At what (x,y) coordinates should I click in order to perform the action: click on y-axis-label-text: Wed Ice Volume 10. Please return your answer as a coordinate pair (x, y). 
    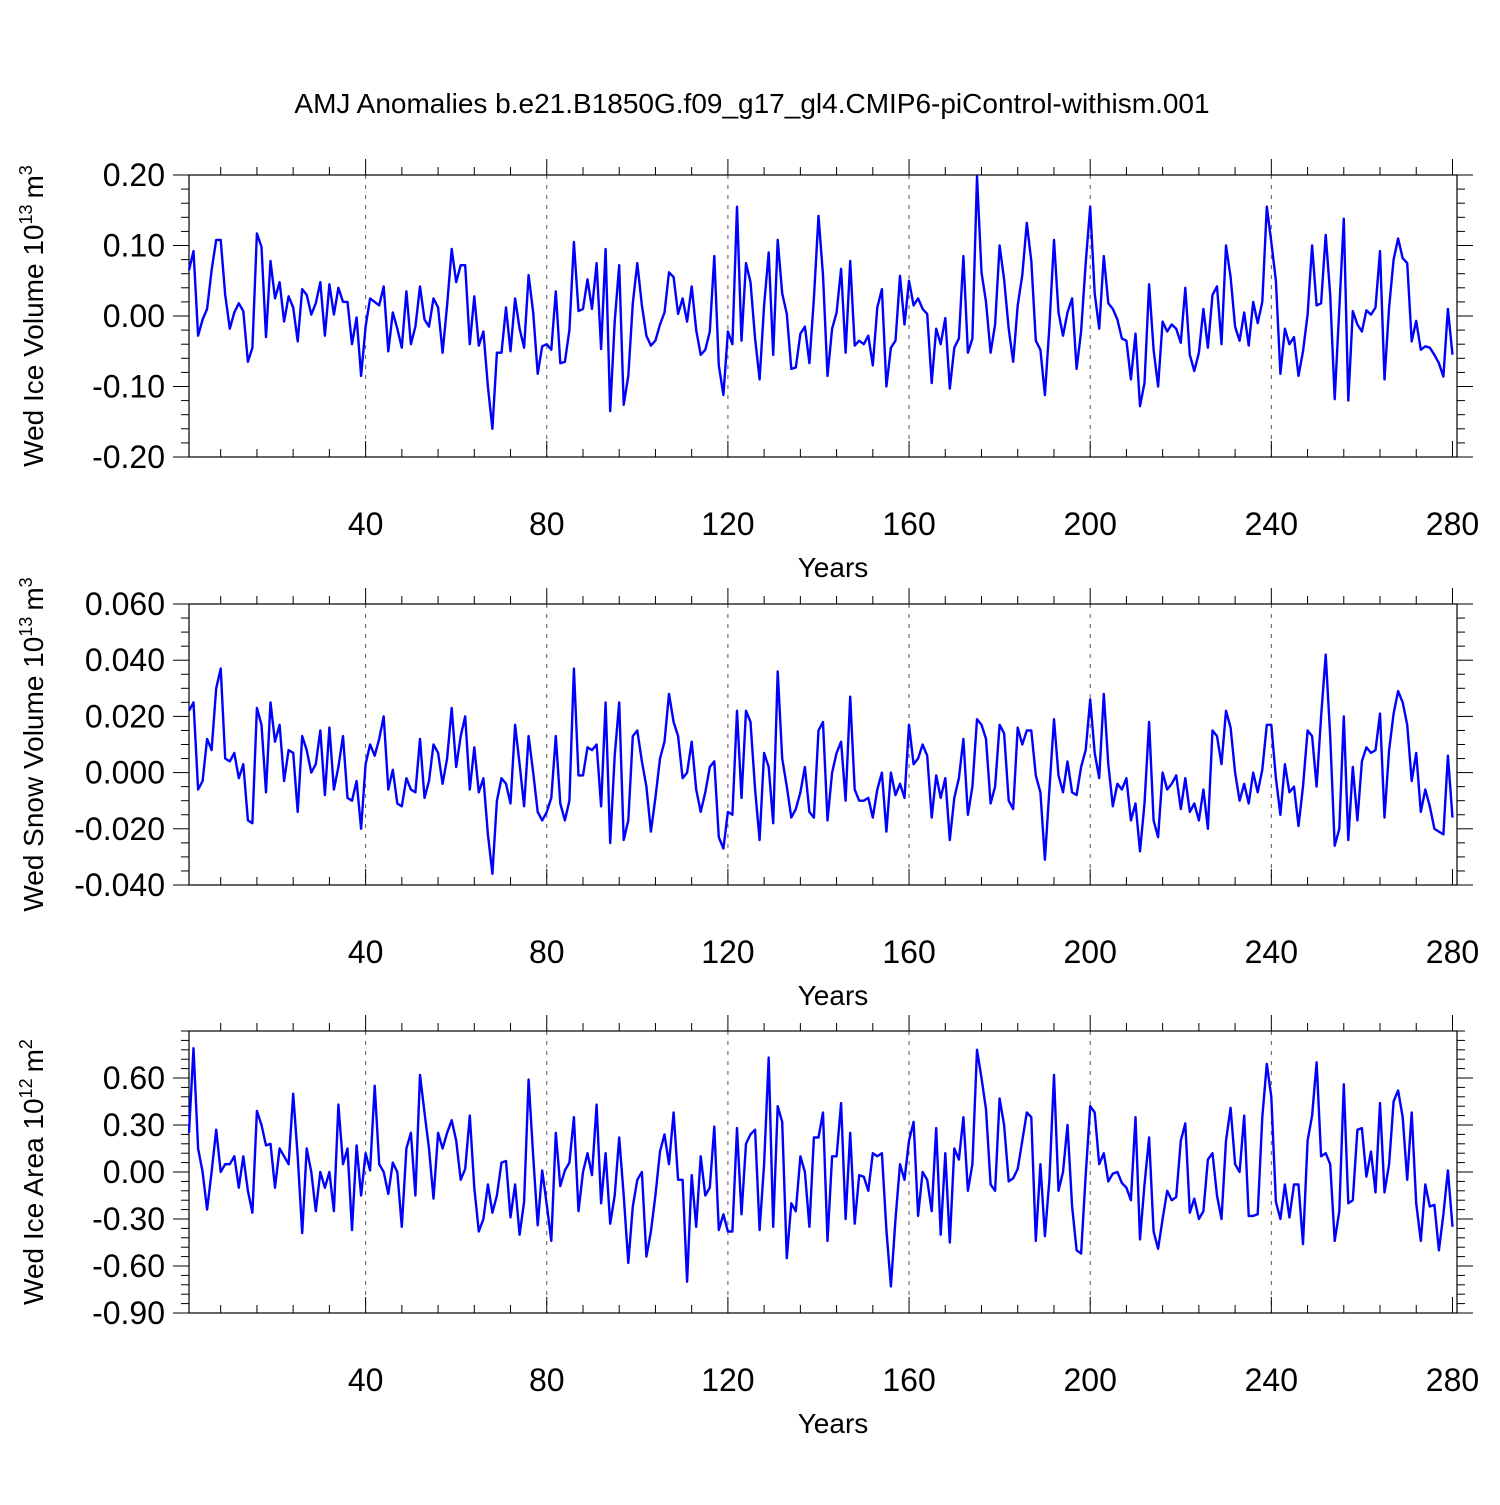
    Looking at the image, I should click on (33, 346).